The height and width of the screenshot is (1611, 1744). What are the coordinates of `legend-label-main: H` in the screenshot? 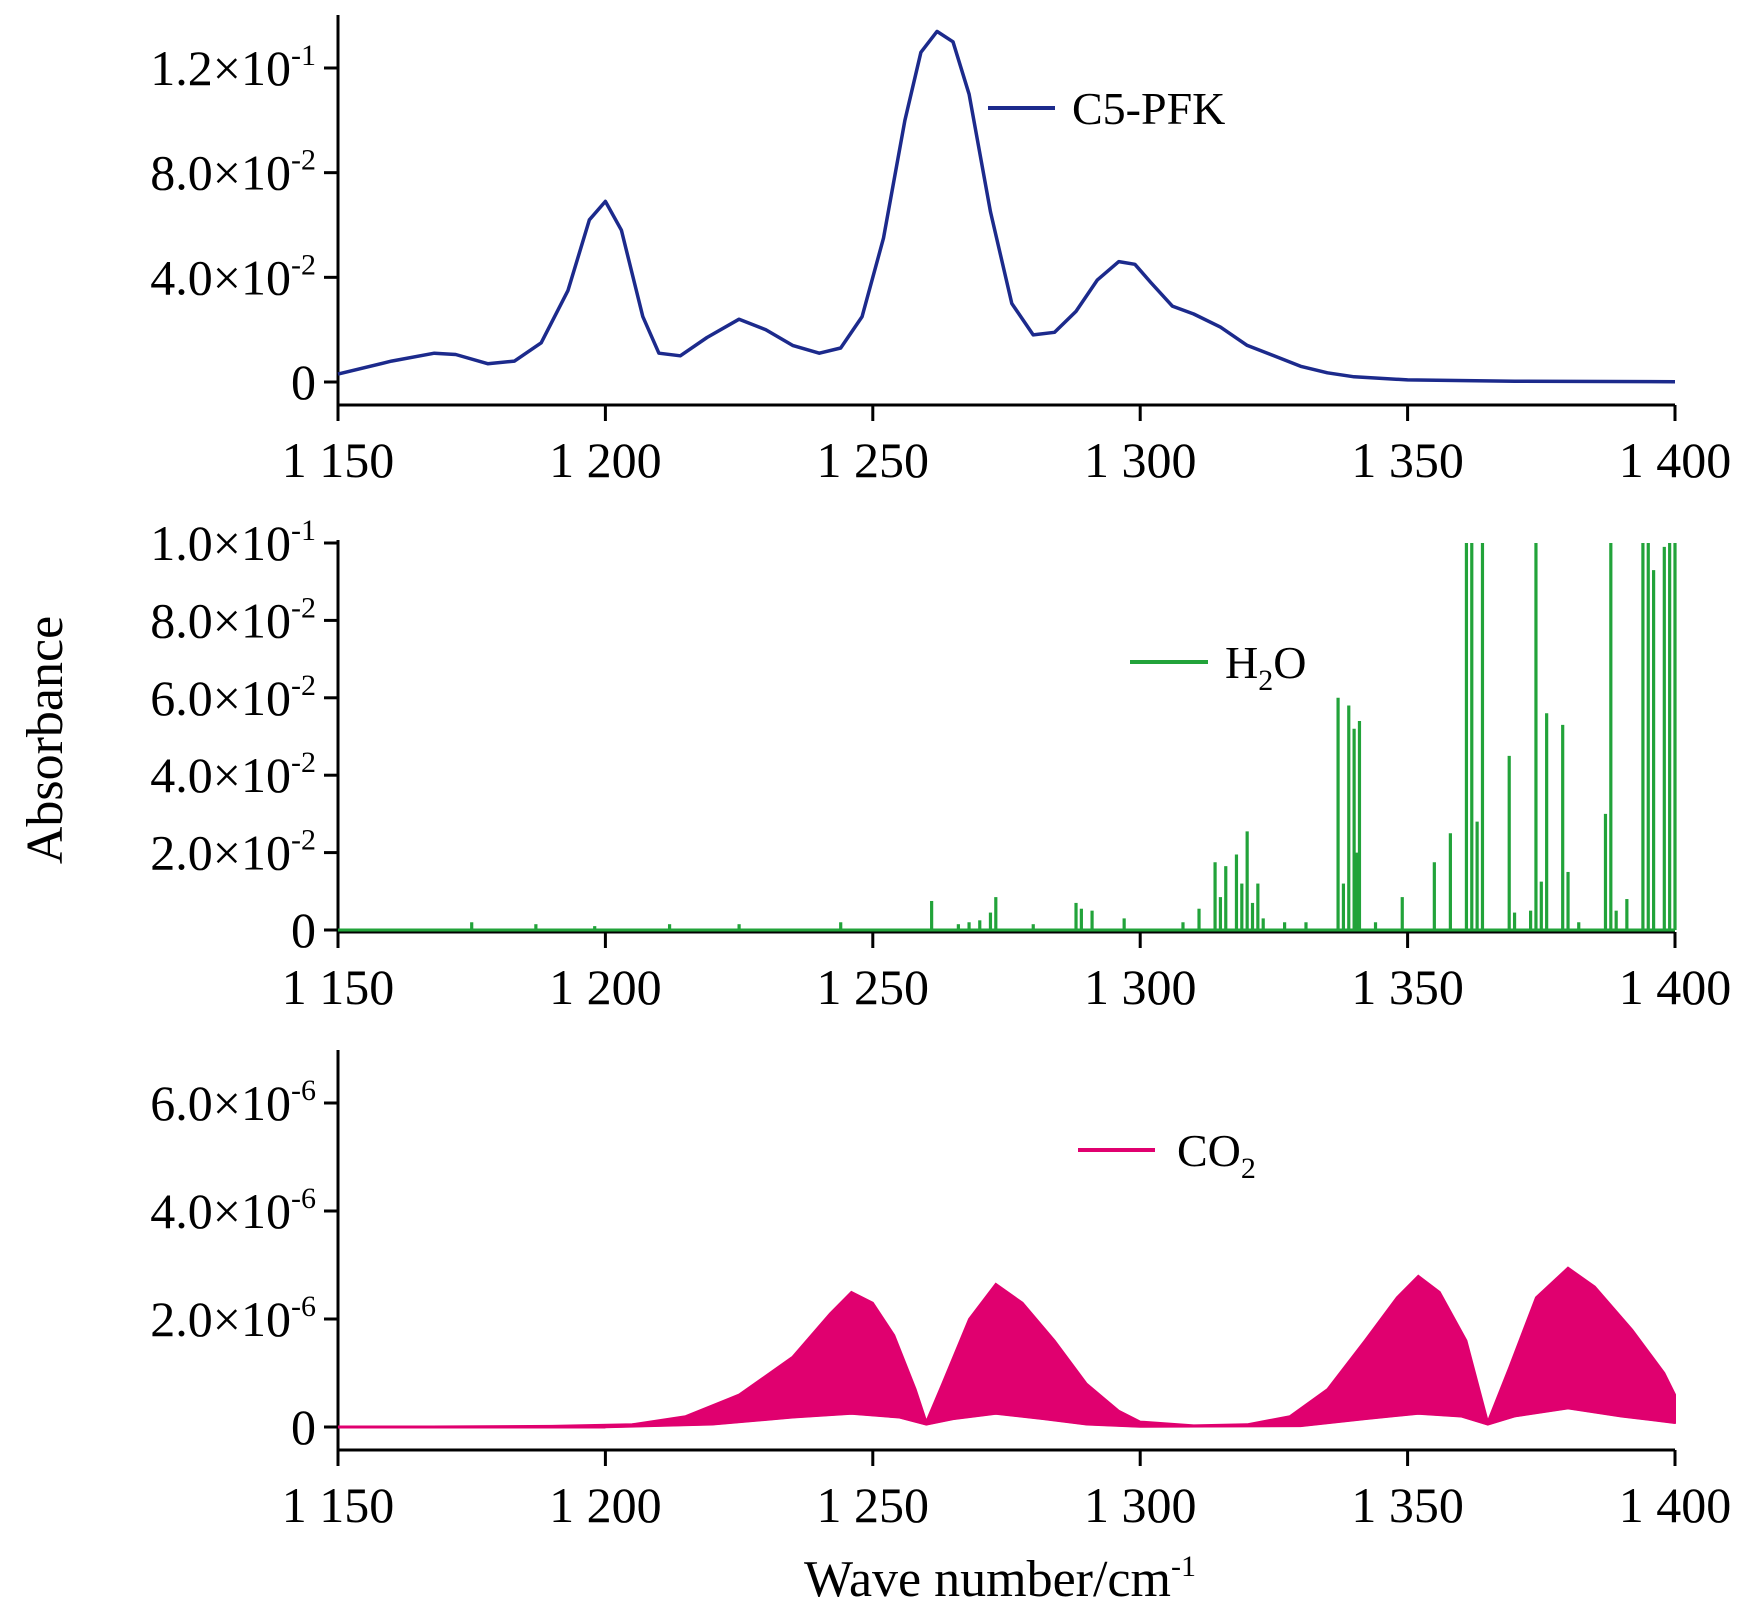 It's located at (1241, 662).